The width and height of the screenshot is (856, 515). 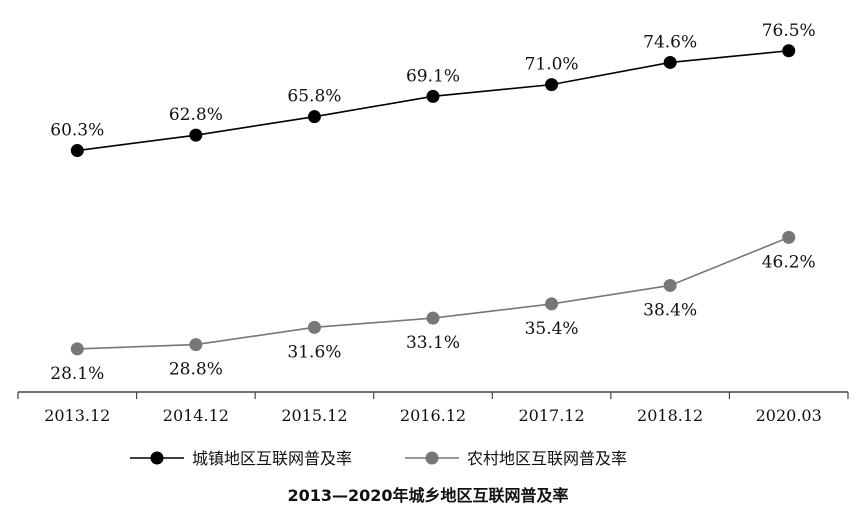 I want to click on data-label: 65.8%, so click(x=314, y=97).